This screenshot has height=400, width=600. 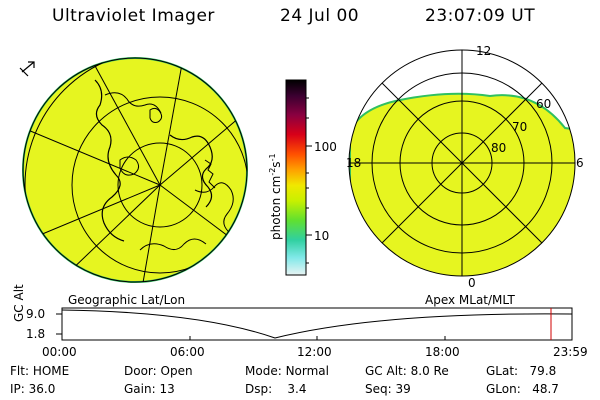 What do you see at coordinates (499, 148) in the screenshot?
I see `mlat-label-80: 80` at bounding box center [499, 148].